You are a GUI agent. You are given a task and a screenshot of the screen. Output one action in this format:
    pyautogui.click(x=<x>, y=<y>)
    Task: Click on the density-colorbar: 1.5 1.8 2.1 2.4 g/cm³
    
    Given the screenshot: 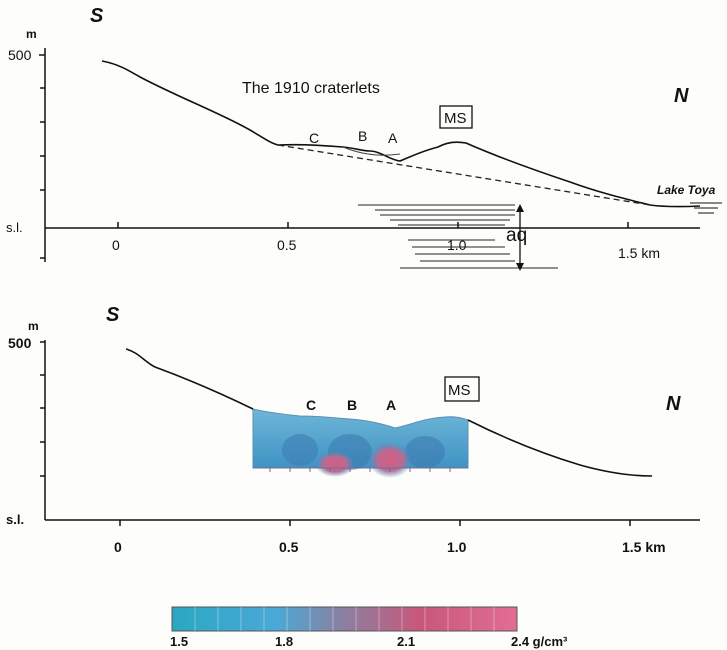 What is the action you would take?
    pyautogui.click(x=369, y=627)
    